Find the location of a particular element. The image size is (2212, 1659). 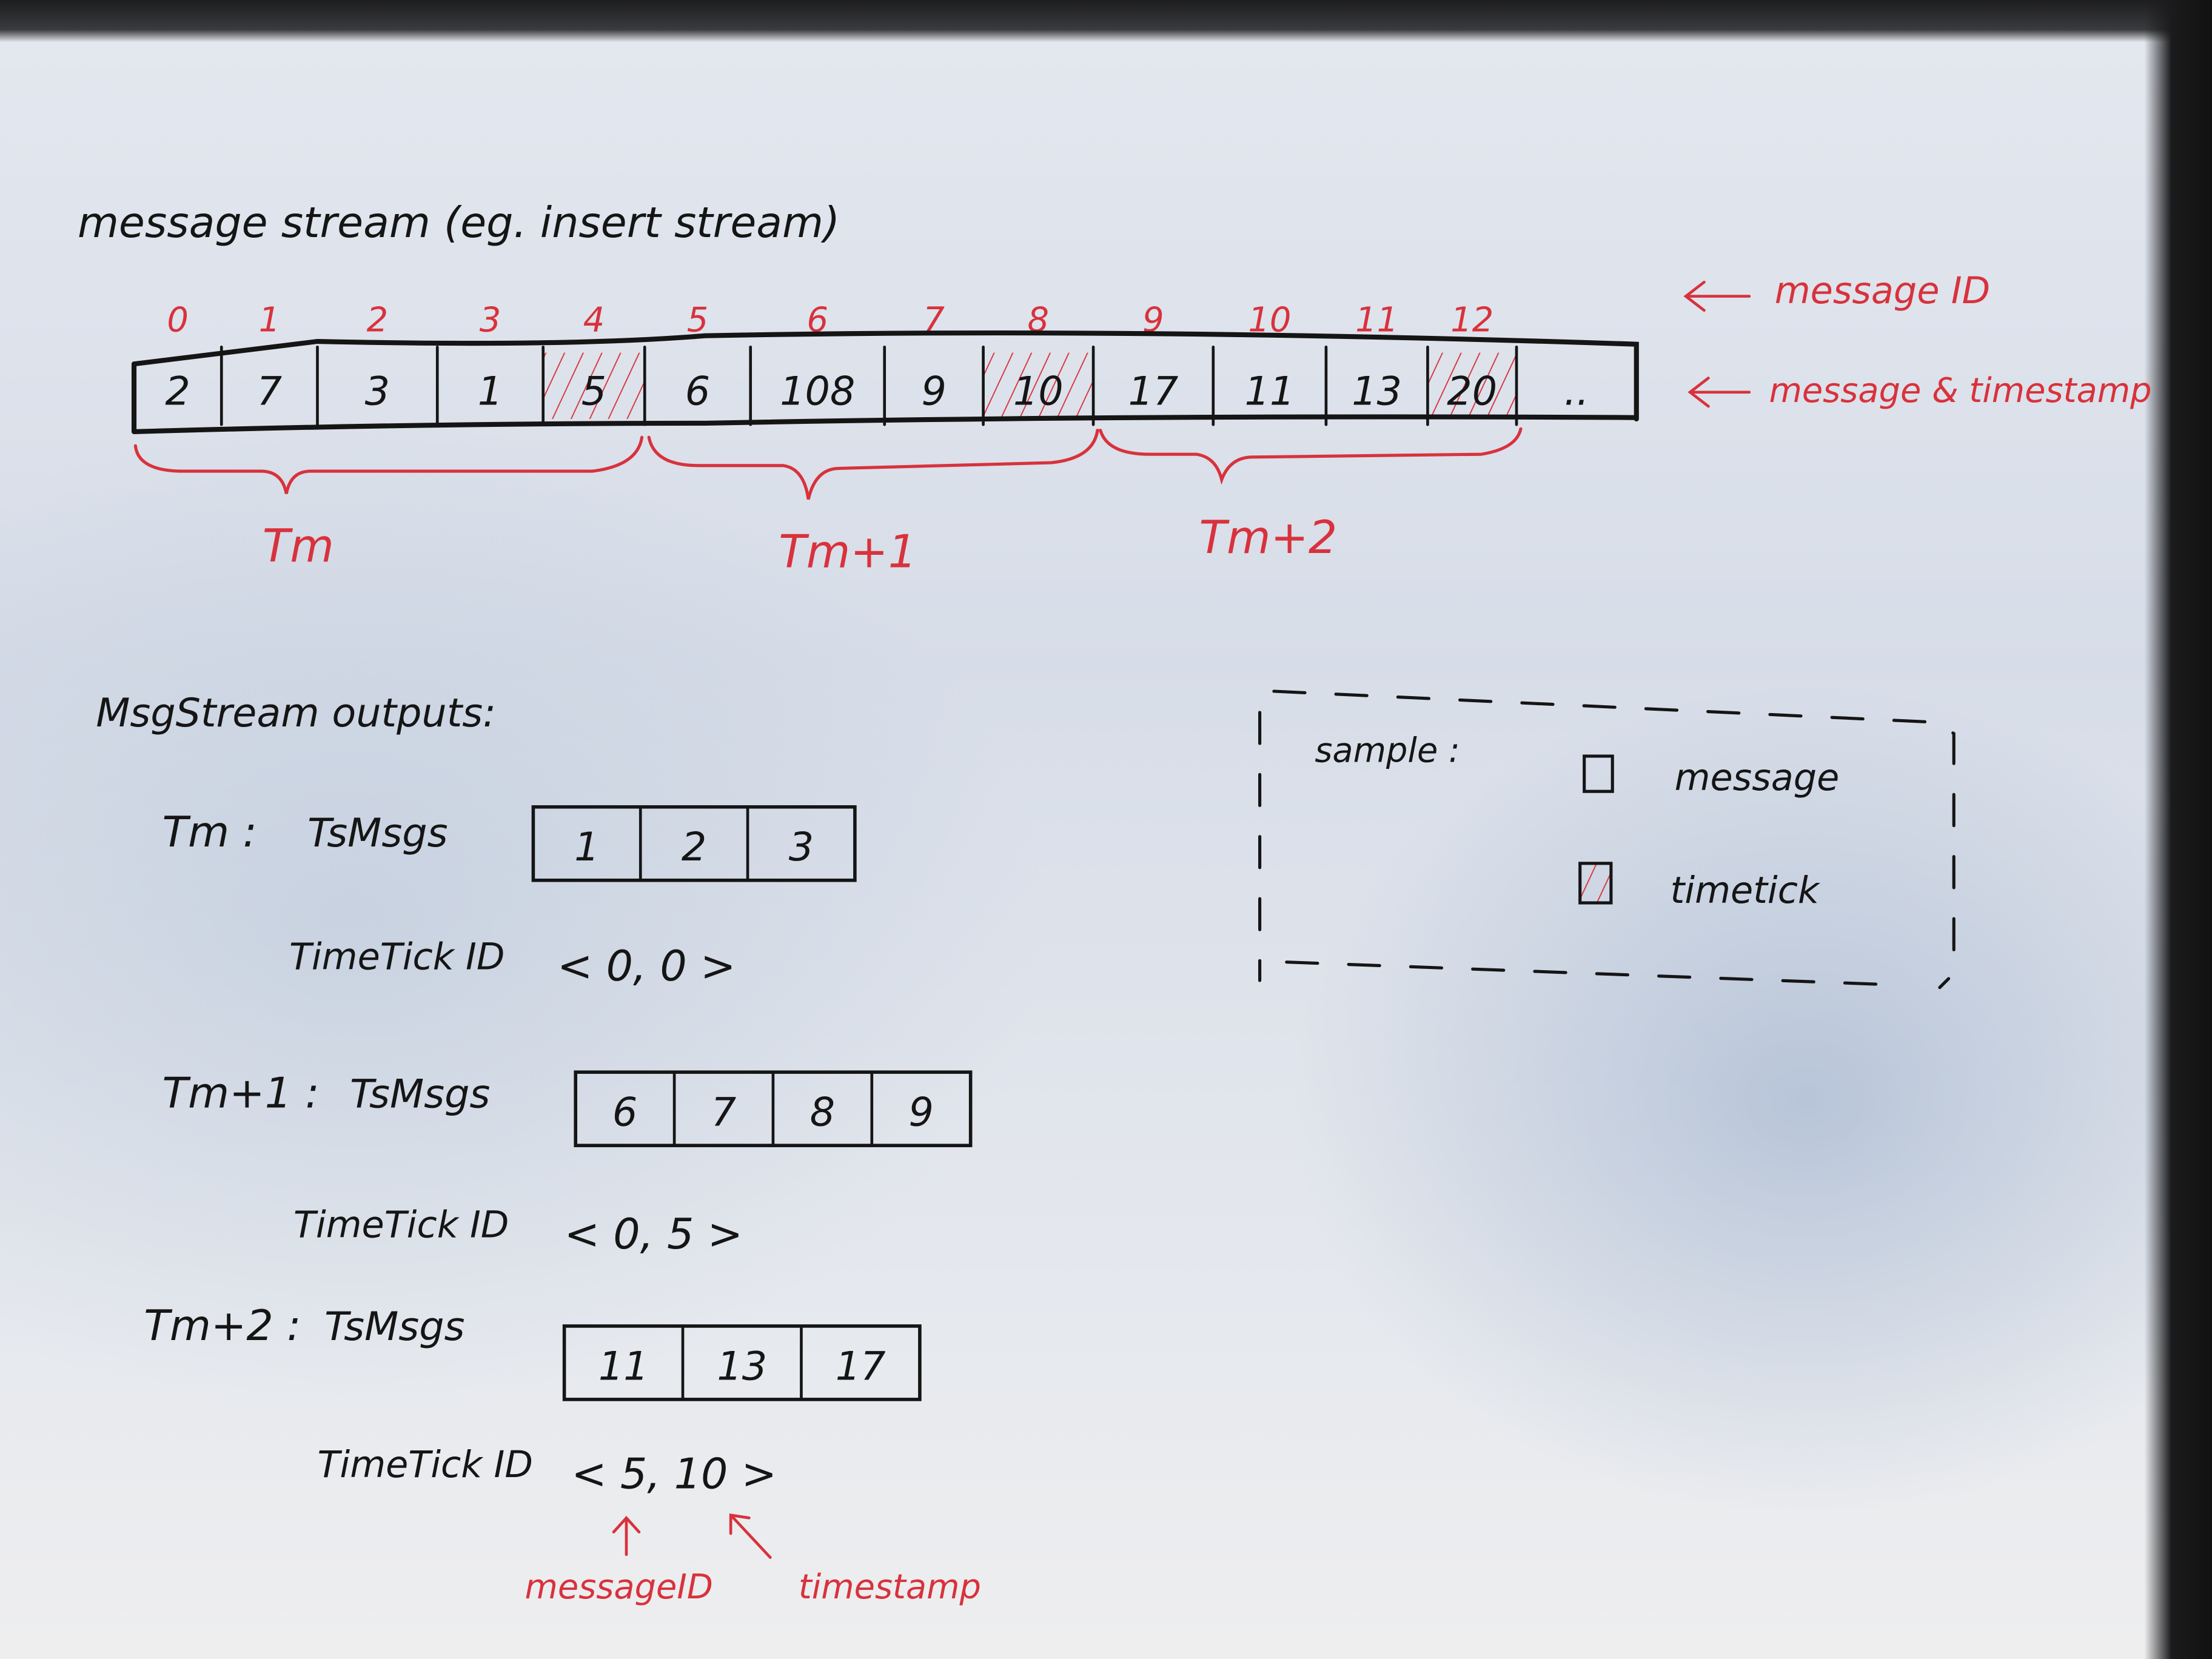

stream-cell-message: 13 11 is located at coordinates (1377, 358).